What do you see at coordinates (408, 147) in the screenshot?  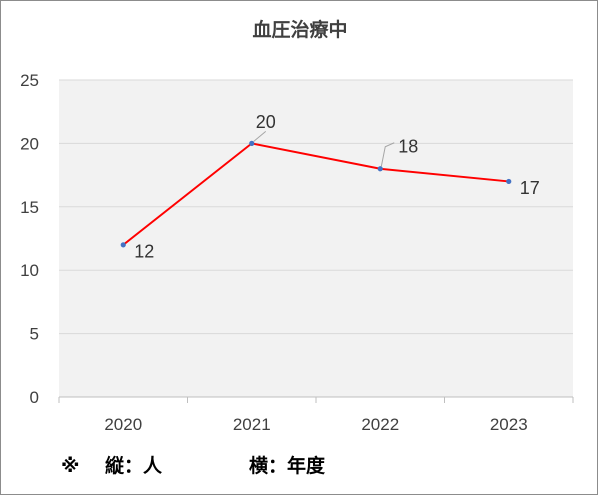 I see `data-label-2022: 18` at bounding box center [408, 147].